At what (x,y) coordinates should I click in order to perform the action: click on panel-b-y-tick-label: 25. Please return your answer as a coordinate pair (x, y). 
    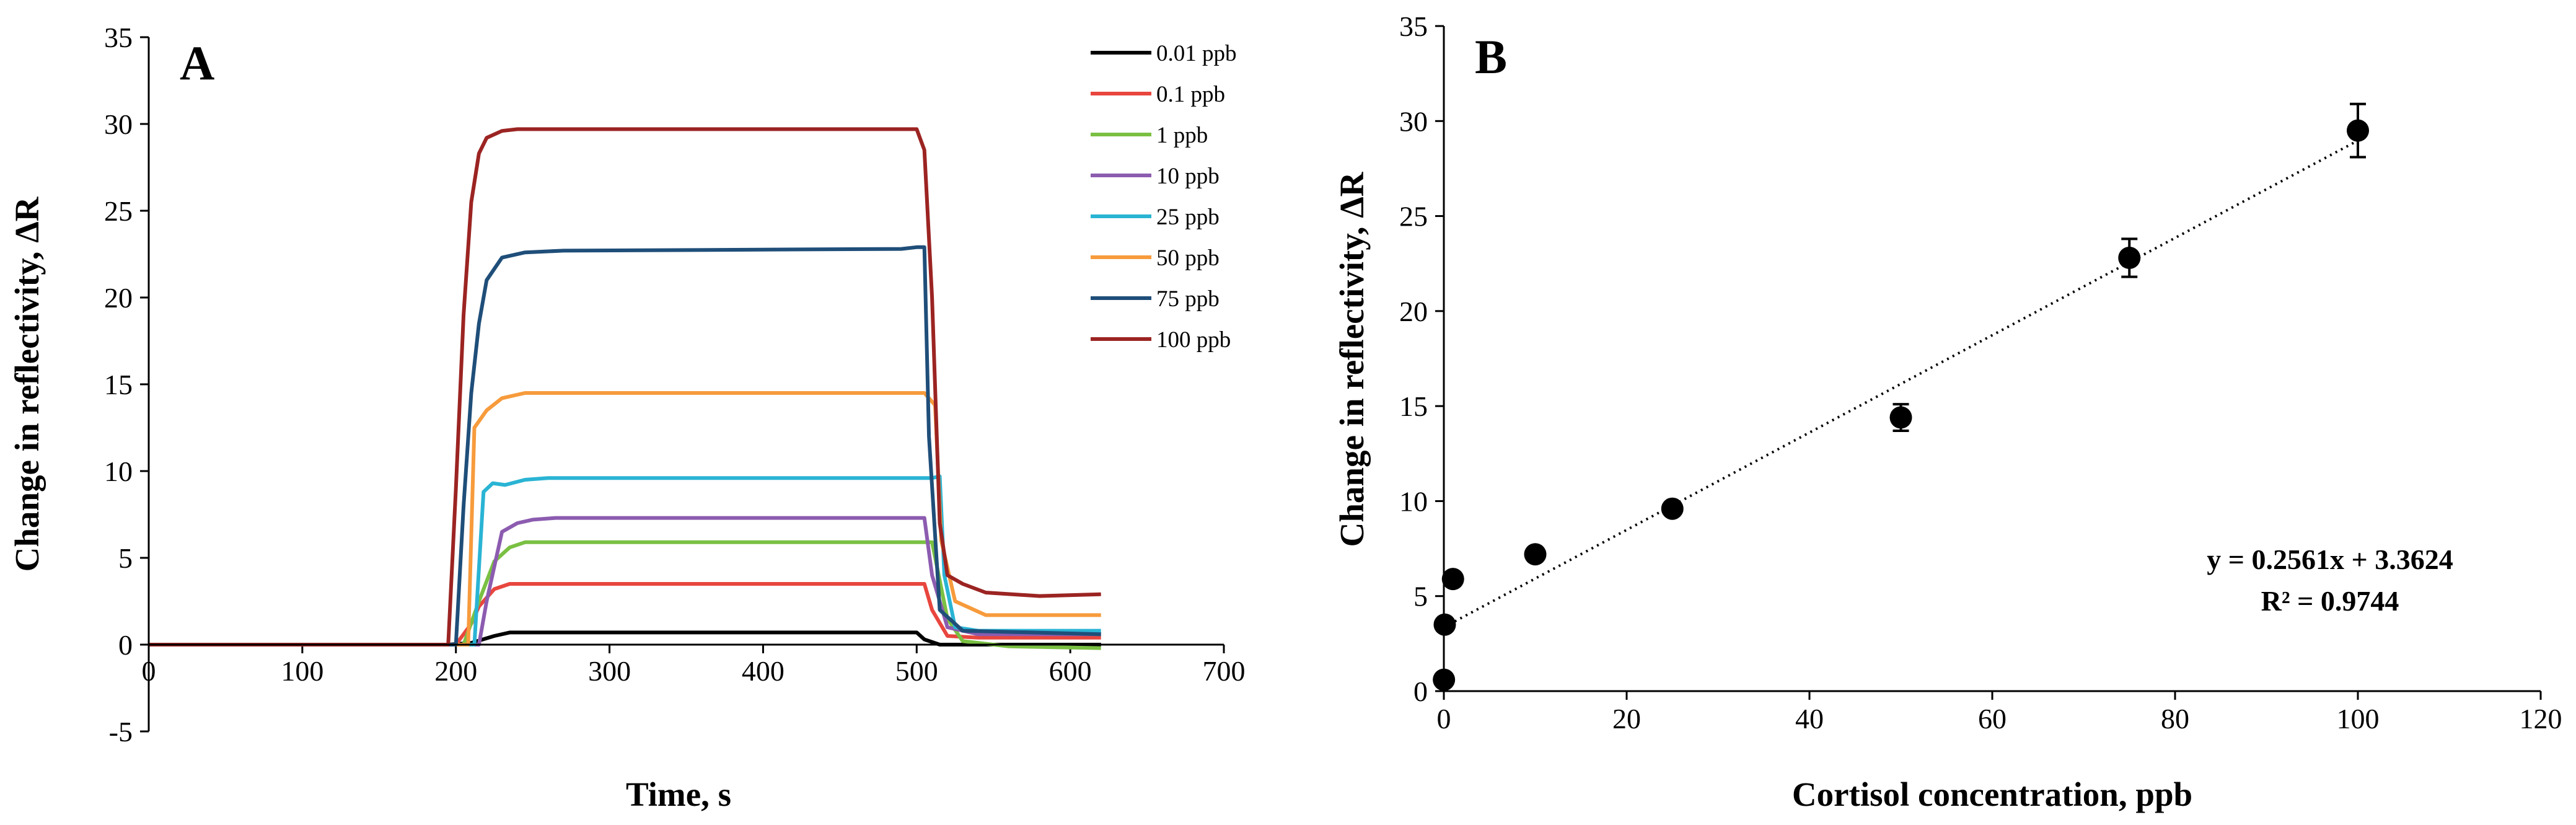
    Looking at the image, I should click on (1414, 216).